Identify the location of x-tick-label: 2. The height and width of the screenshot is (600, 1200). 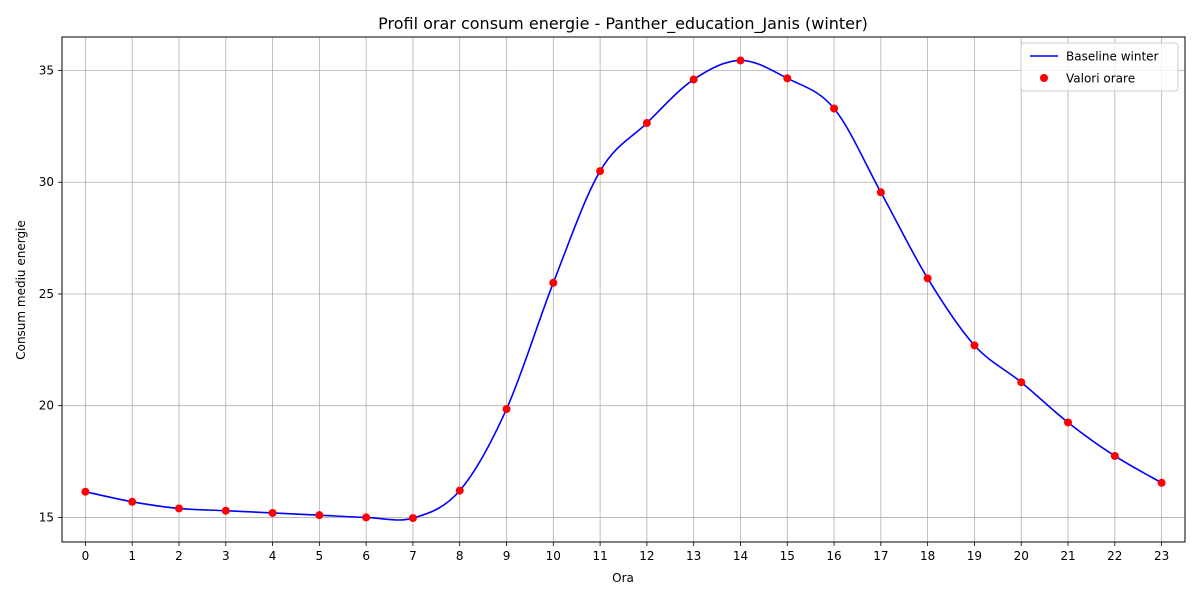
(179, 556).